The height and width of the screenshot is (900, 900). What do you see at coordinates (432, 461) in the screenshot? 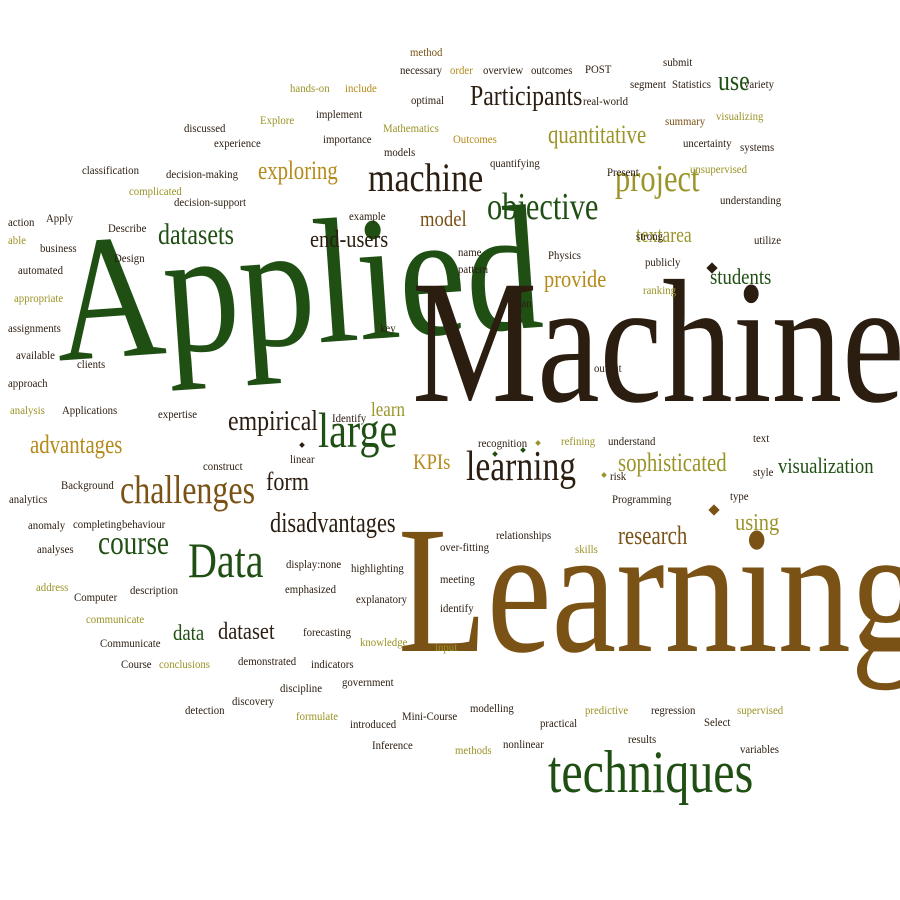
I see `cloud-word-18: KPIs` at bounding box center [432, 461].